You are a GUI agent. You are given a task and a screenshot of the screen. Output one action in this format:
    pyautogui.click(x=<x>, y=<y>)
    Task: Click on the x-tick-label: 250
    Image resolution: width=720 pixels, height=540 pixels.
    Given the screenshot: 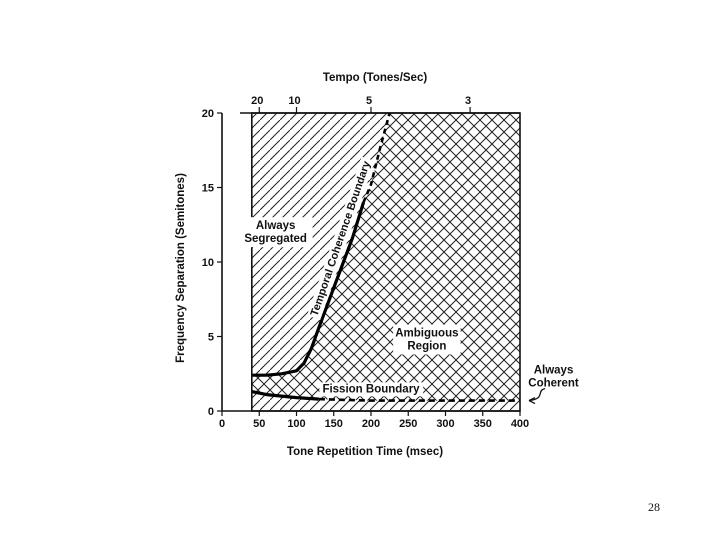 What is the action you would take?
    pyautogui.click(x=408, y=424)
    